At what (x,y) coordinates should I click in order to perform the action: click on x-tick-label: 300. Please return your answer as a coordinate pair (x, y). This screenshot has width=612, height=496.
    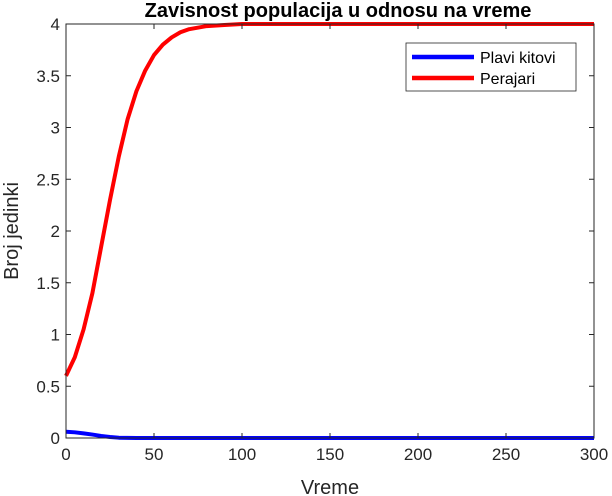
    Looking at the image, I should click on (594, 454).